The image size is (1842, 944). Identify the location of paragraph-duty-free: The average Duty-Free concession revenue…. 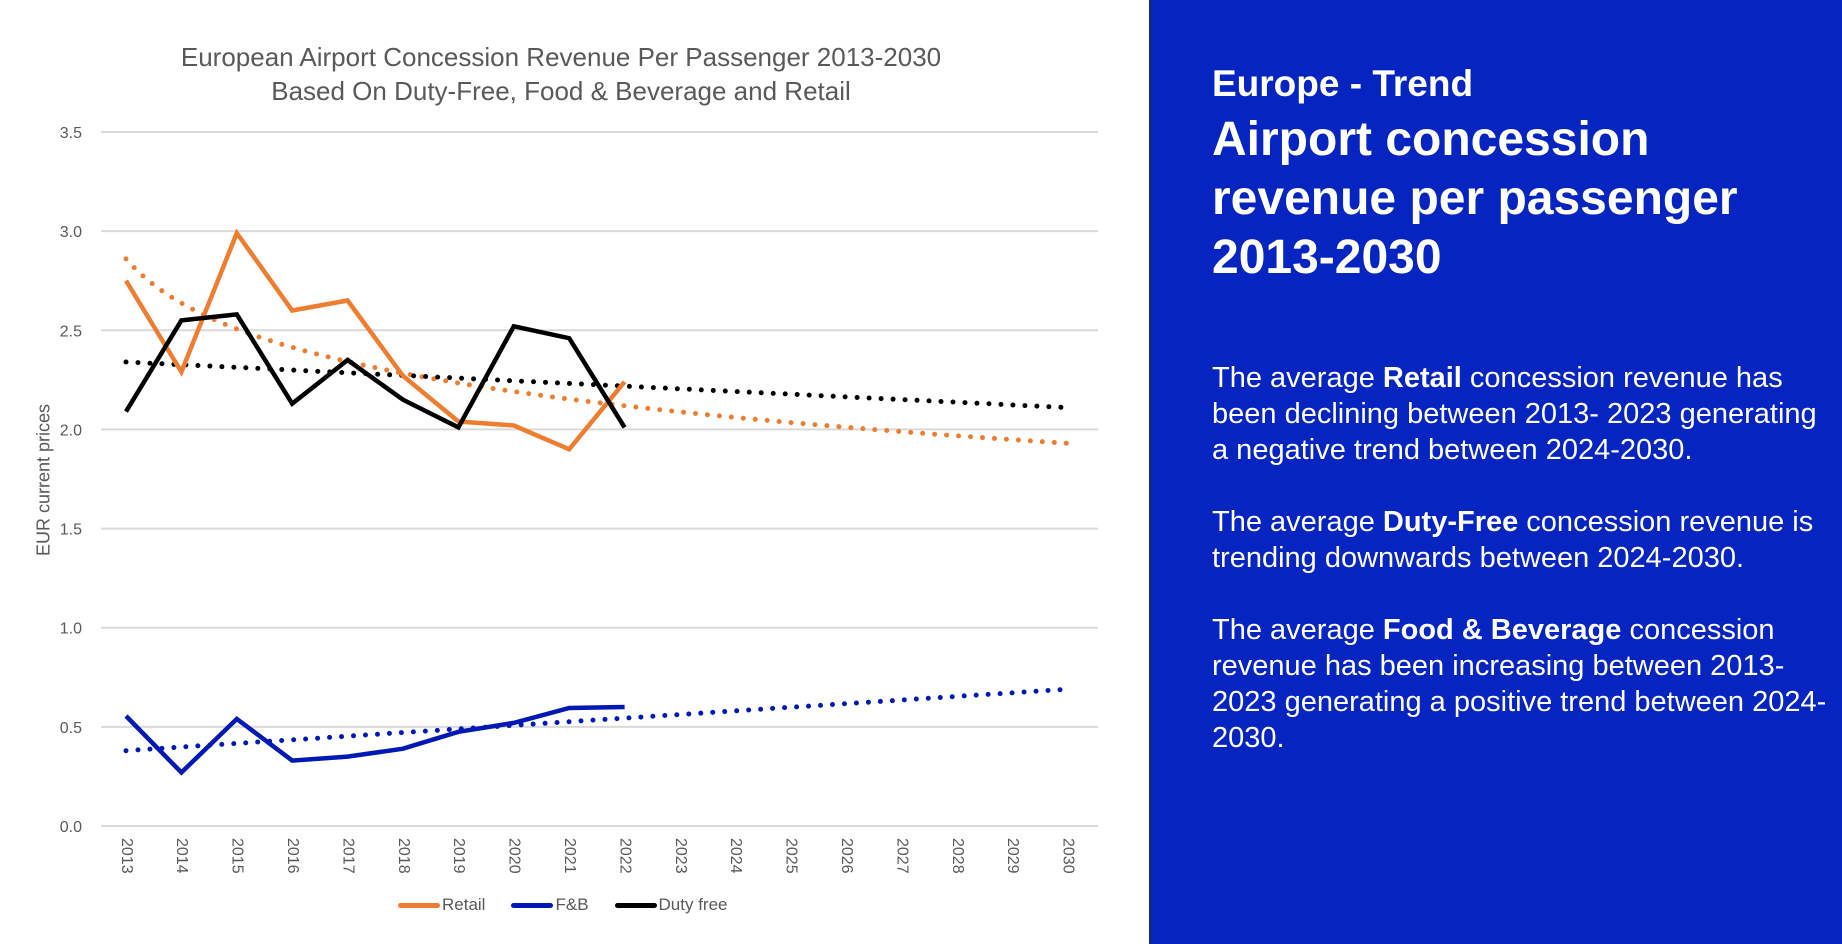
(1524, 540).